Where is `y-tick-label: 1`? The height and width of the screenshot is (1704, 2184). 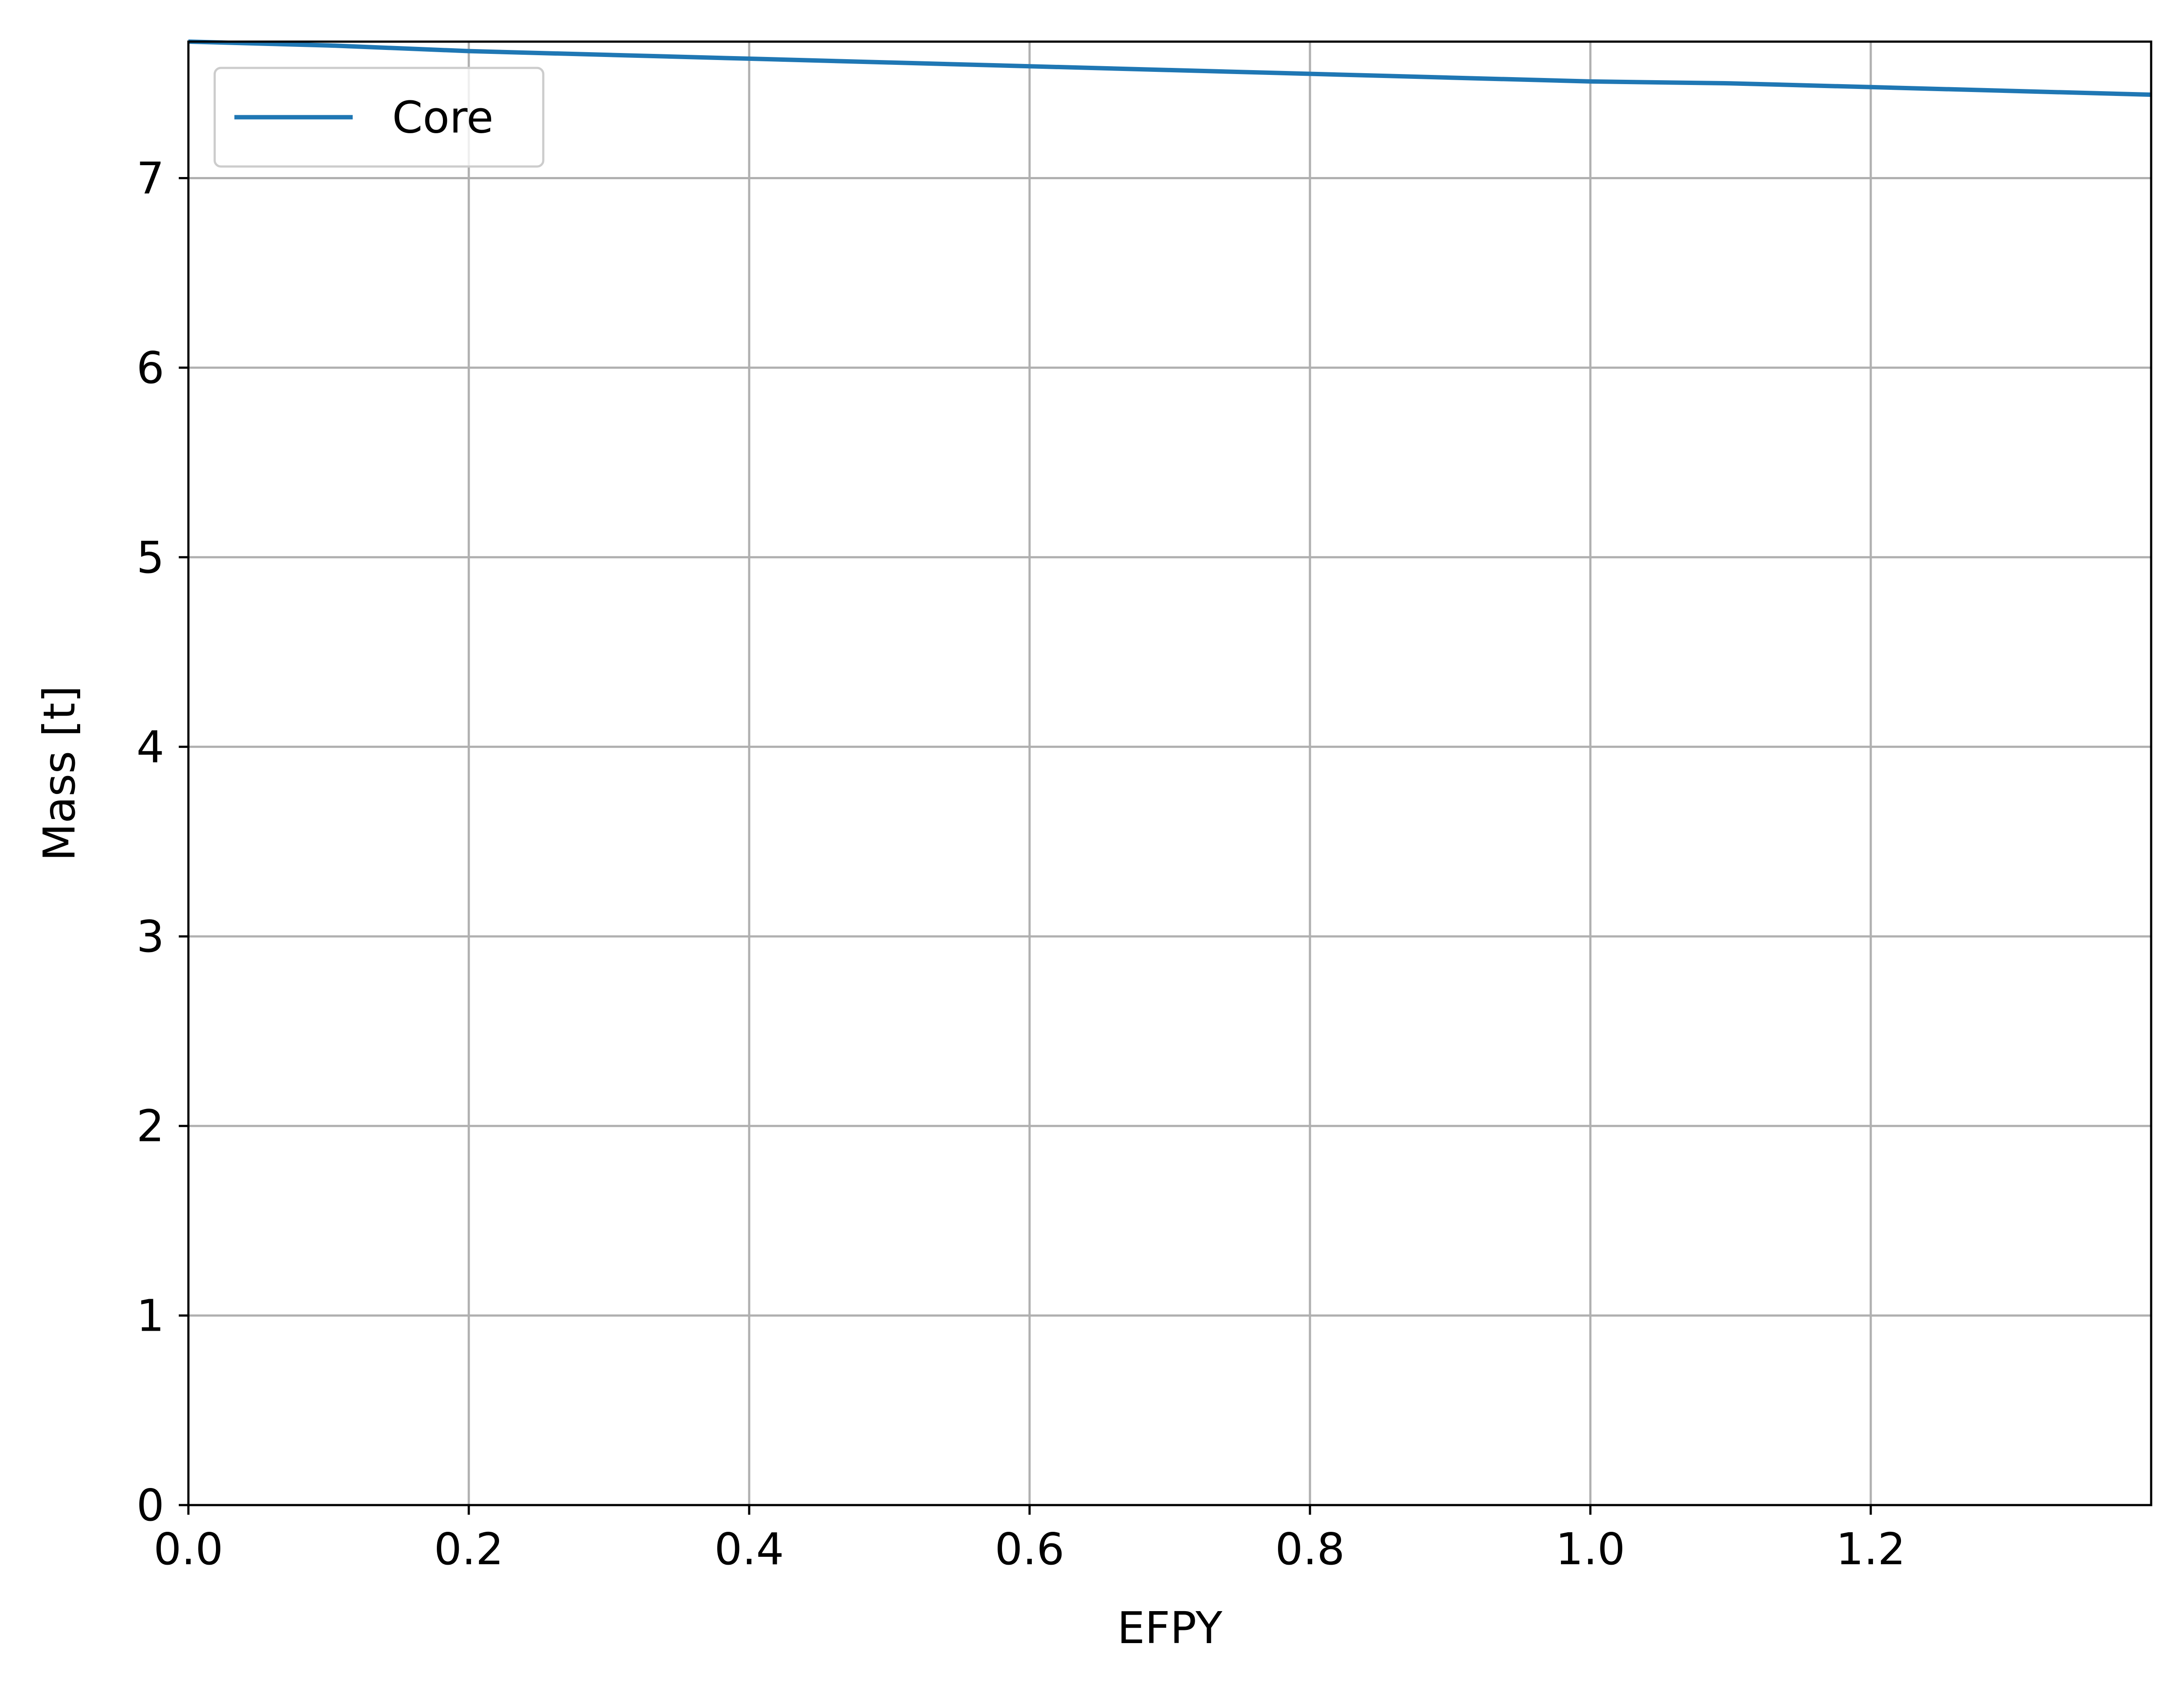 y-tick-label: 1 is located at coordinates (150, 1316).